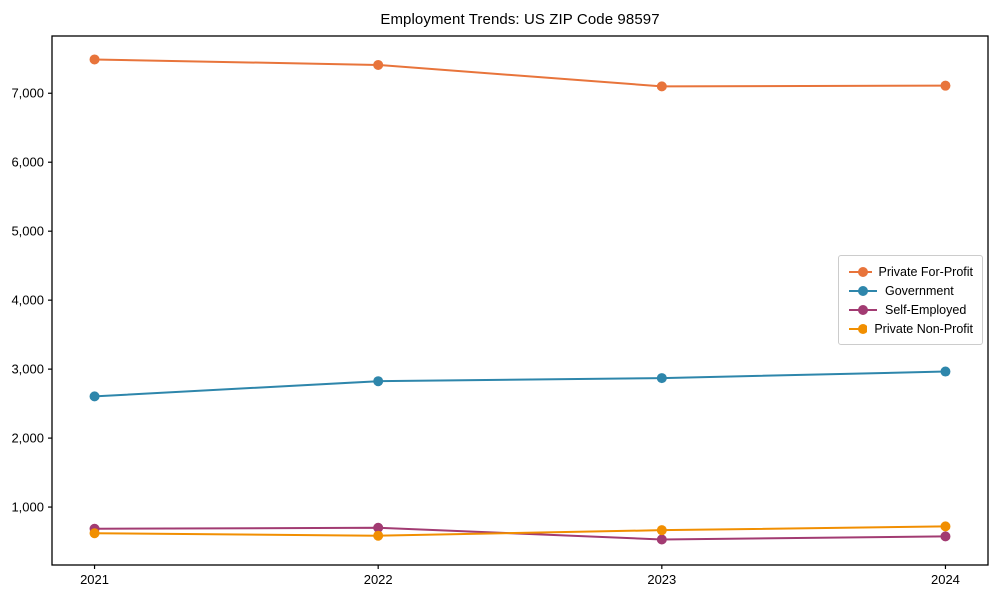 Image resolution: width=1000 pixels, height=600 pixels. I want to click on data-point-self-employed-2023, so click(661, 539).